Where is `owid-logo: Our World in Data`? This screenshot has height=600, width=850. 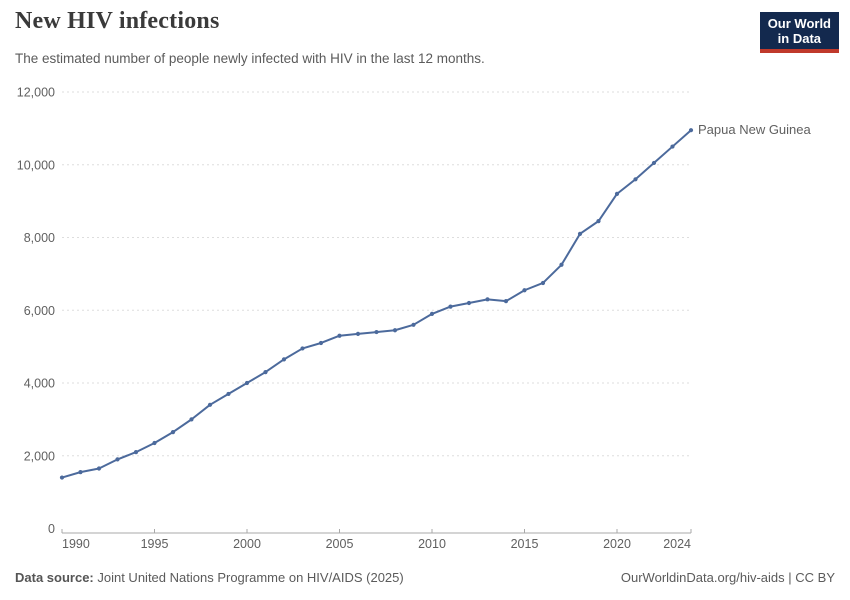
owid-logo: Our World in Data is located at coordinates (799, 32).